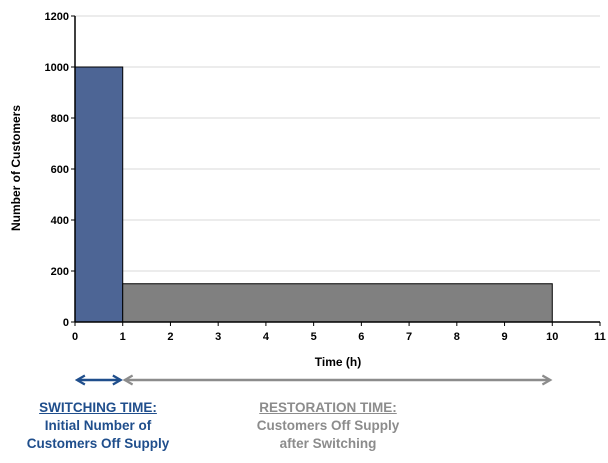 Image resolution: width=608 pixels, height=463 pixels. What do you see at coordinates (98, 443) in the screenshot?
I see `switching-time-line-2: Customers Off Supply` at bounding box center [98, 443].